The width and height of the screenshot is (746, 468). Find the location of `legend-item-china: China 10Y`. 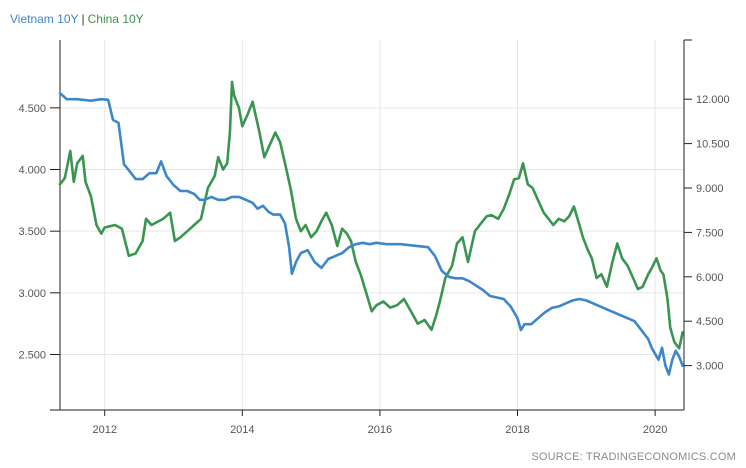

legend-item-china: China 10Y is located at coordinates (115, 19).